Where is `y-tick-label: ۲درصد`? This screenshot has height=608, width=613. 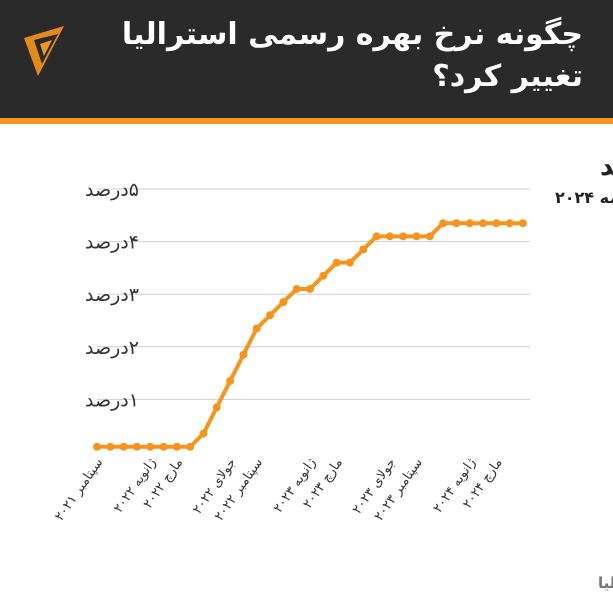 y-tick-label: ۲درصد is located at coordinates (112, 348).